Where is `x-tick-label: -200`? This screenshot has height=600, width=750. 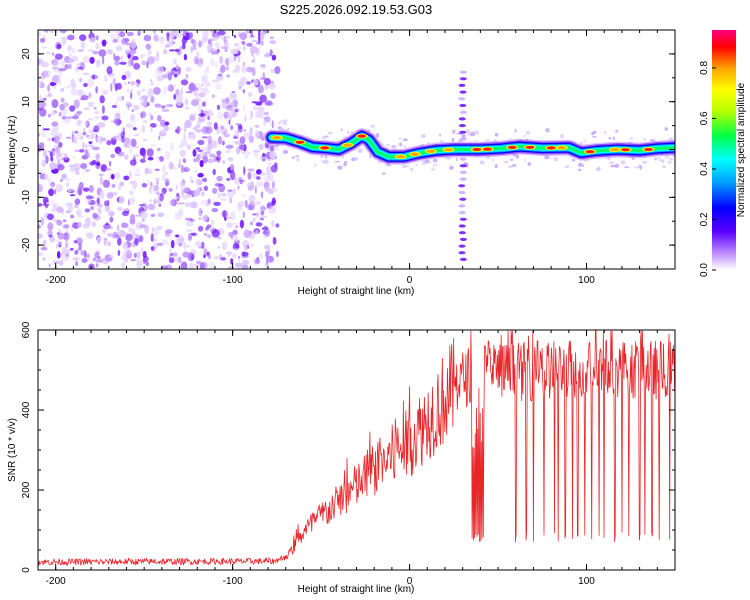 x-tick-label: -200 is located at coordinates (56, 581).